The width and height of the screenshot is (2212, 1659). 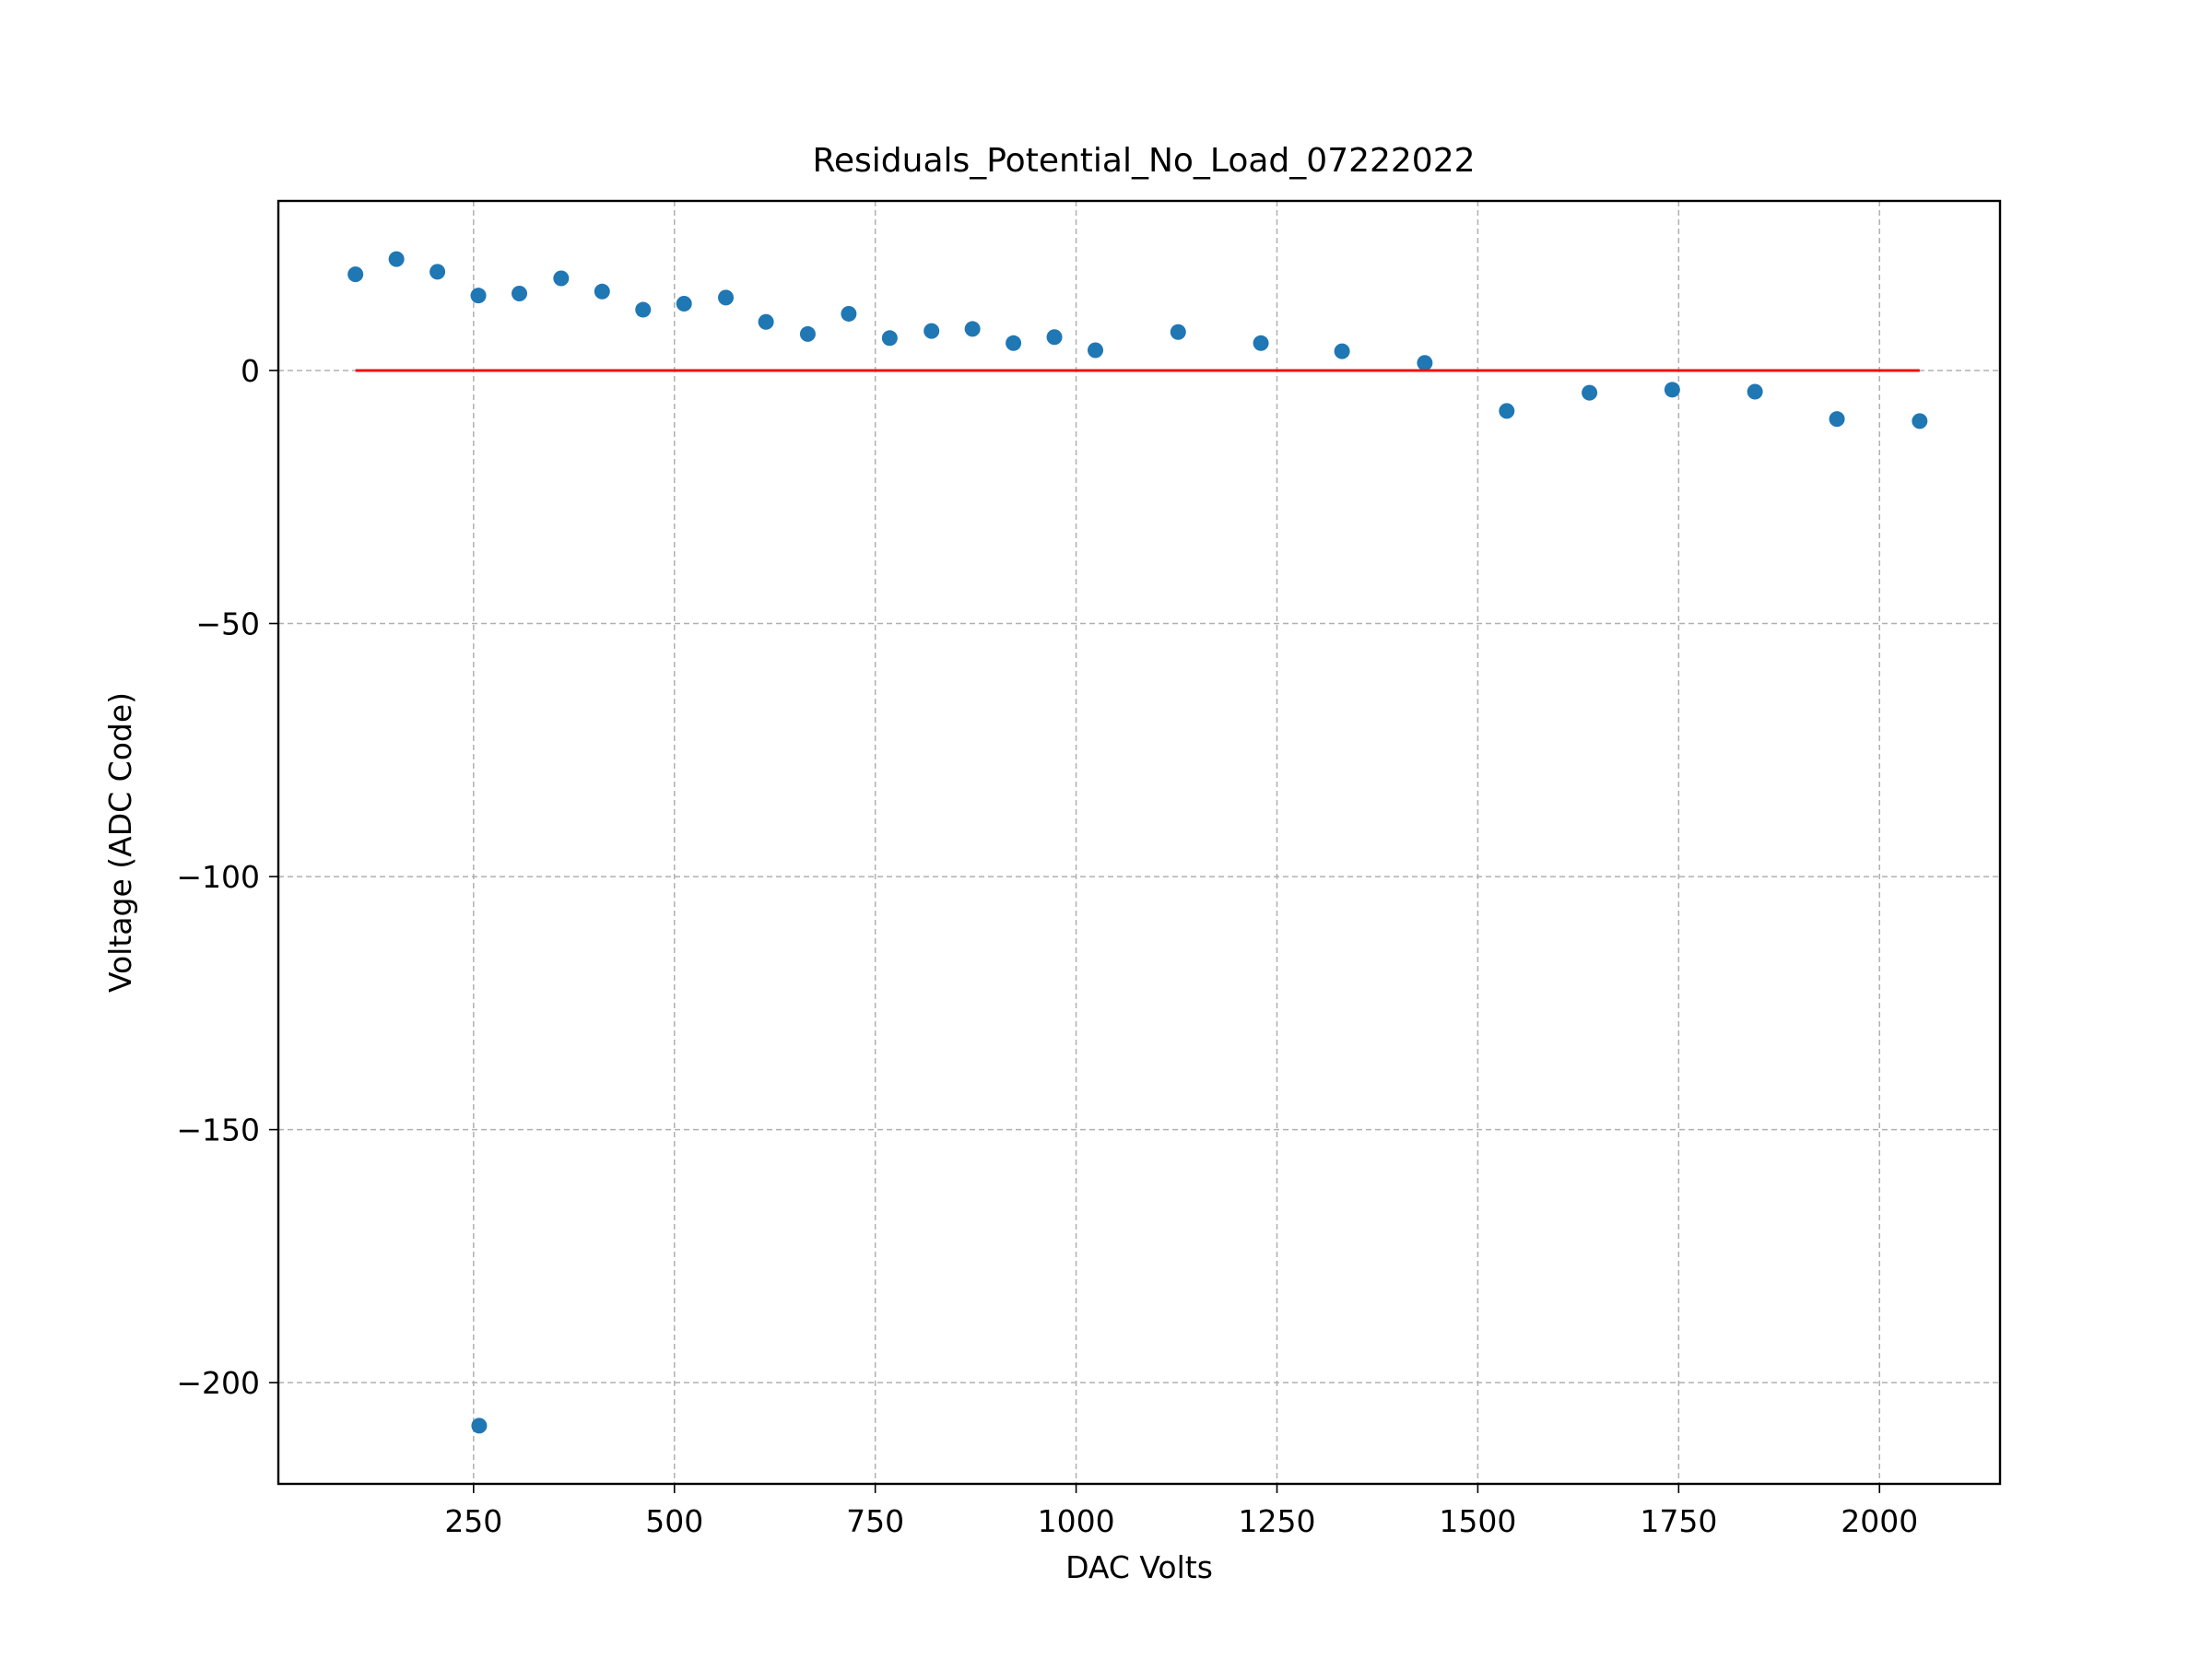 I want to click on y-tick-label: −50, so click(x=227, y=624).